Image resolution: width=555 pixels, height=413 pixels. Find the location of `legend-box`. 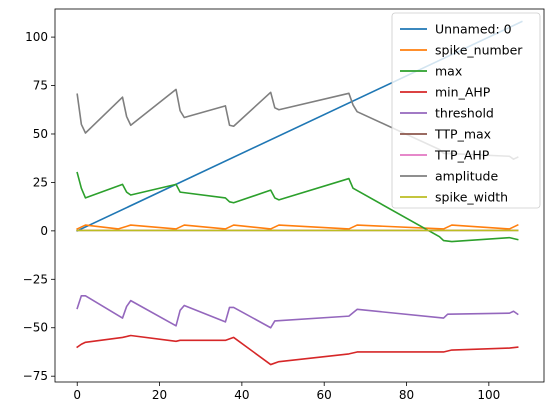

legend-box is located at coordinates (466, 110).